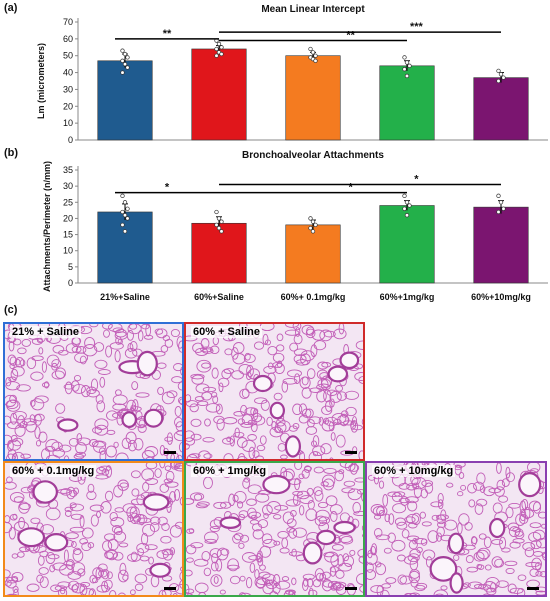  I want to click on significance-label: ***, so click(417, 27).